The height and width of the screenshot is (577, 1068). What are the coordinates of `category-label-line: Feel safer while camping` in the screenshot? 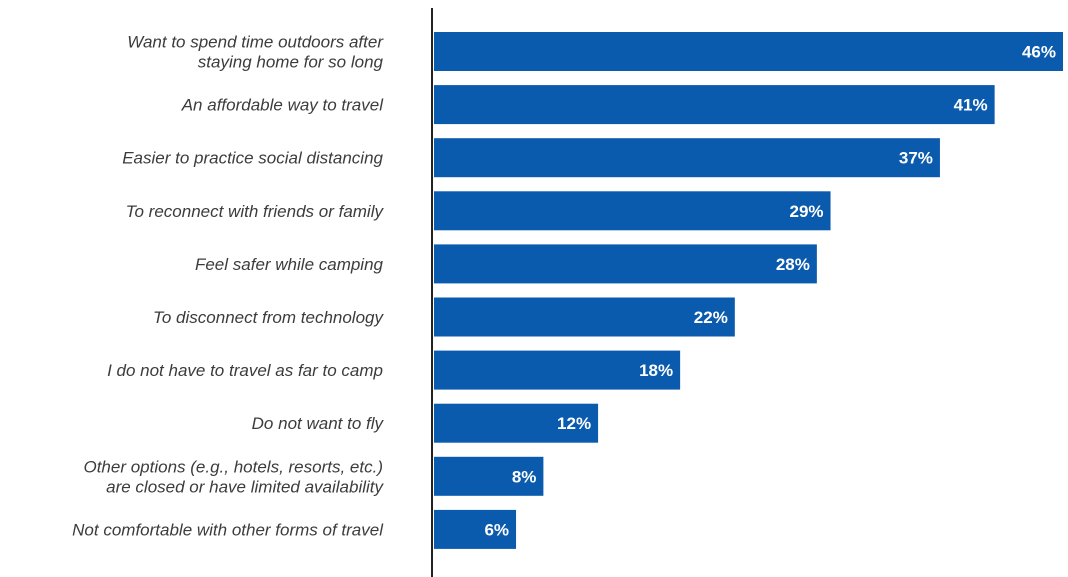 It's located at (289, 264).